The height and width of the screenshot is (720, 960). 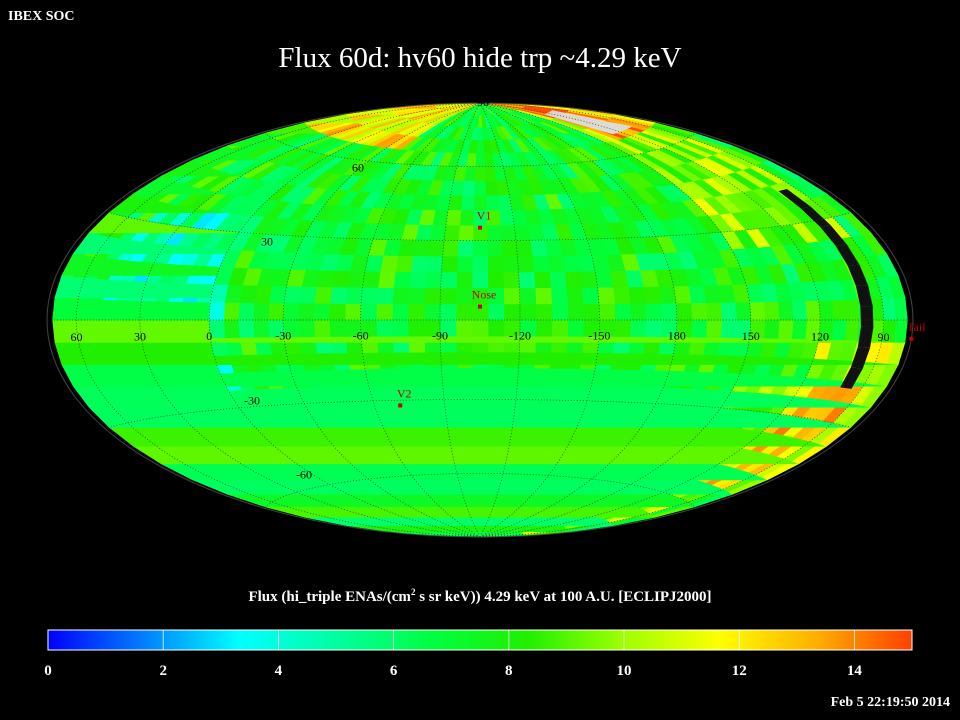 What do you see at coordinates (890, 702) in the screenshot?
I see `timestamp: Feb 5 22:19:50 2014` at bounding box center [890, 702].